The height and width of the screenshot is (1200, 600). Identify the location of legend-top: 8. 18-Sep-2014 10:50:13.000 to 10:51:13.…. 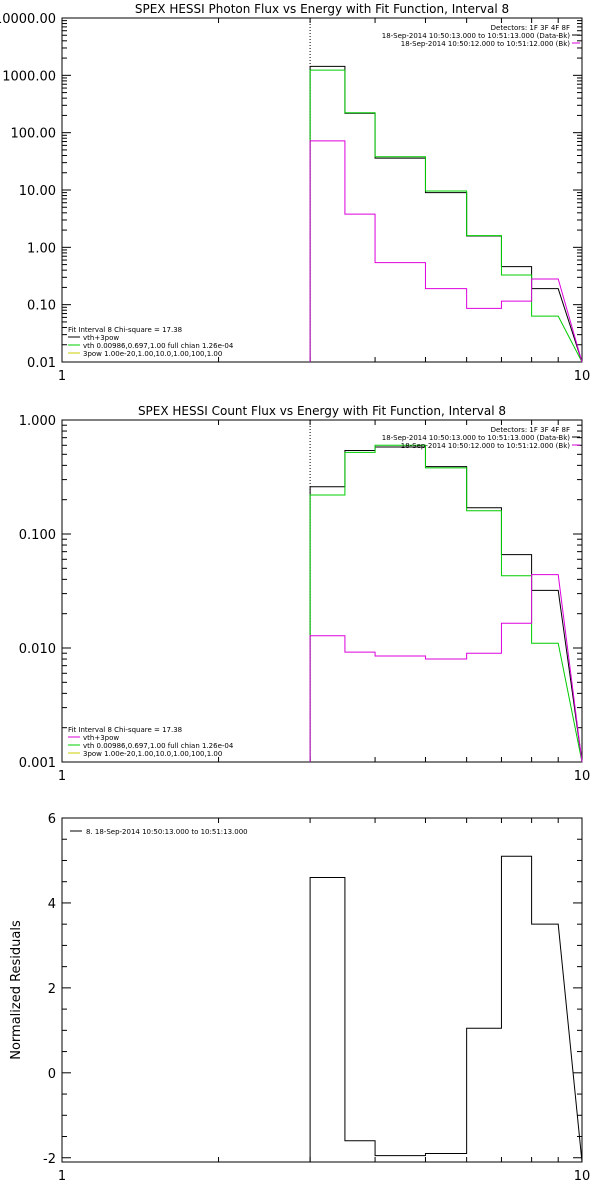
(159, 832).